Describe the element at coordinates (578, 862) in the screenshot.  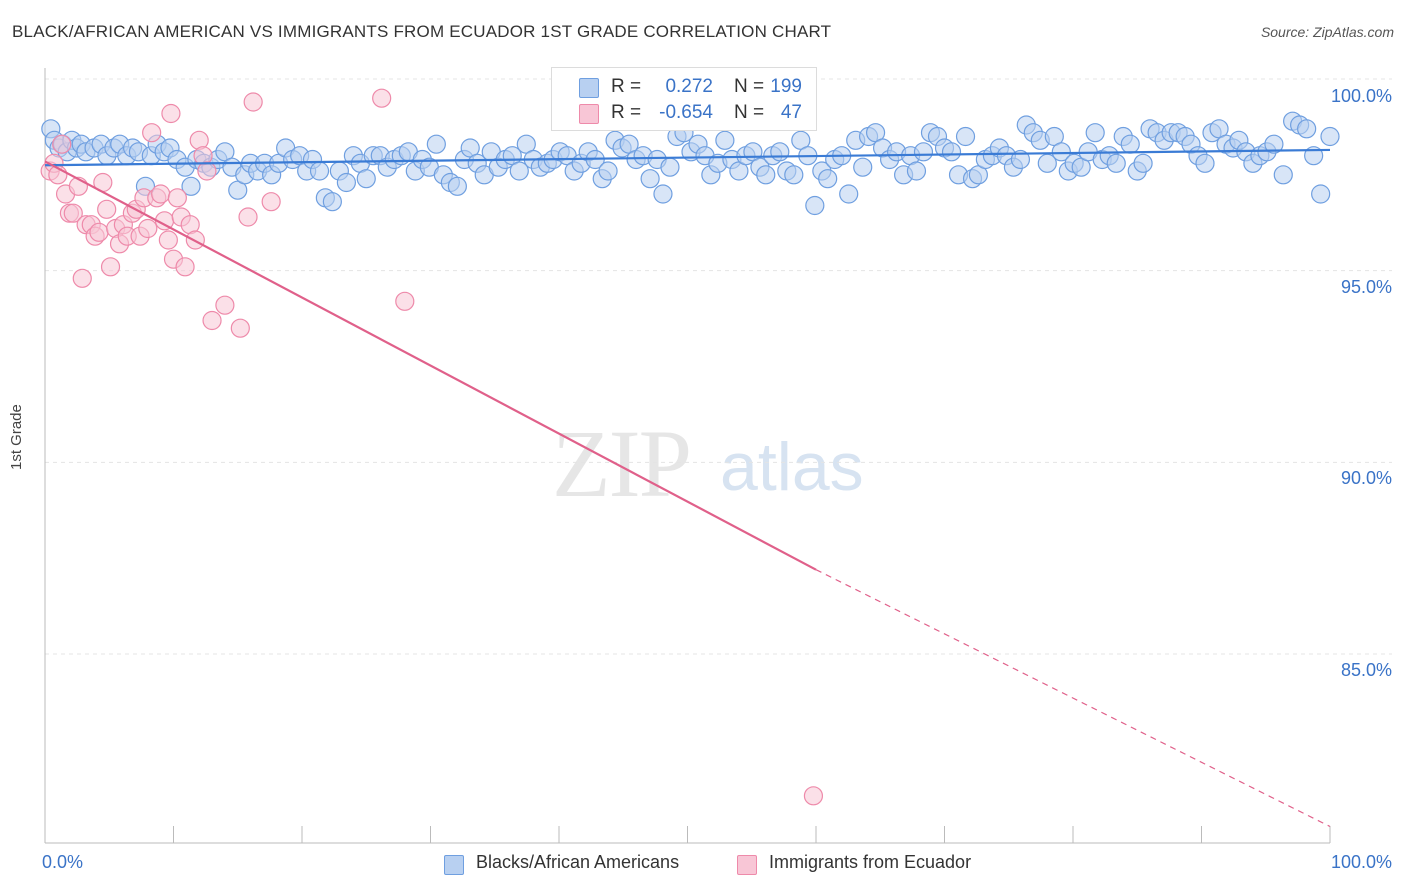
I see `legend-label-blacks: Blacks/African Americans` at that location.